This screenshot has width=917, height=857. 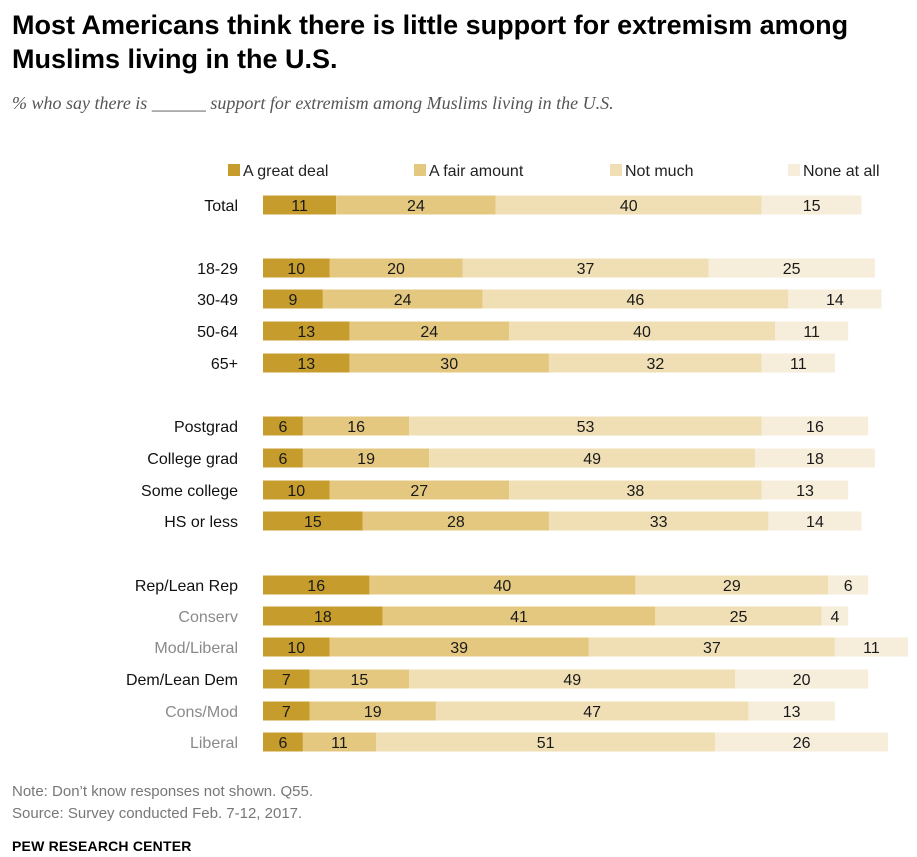 I want to click on bar-value-label: 9, so click(x=292, y=300).